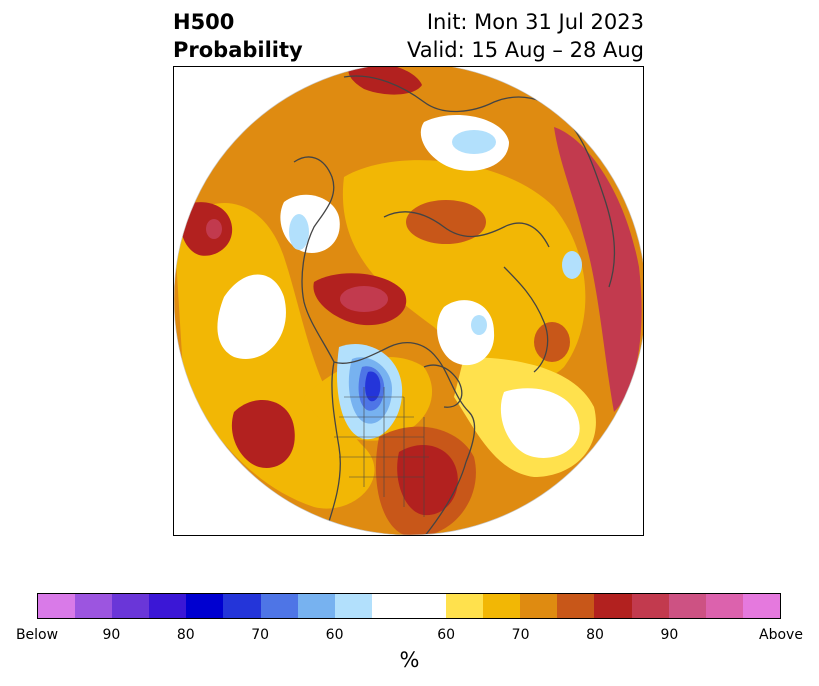  Describe the element at coordinates (409, 637) in the screenshot. I see `colorbar-tick-labels: Below 90 80 70 60 60 70 80 90 Above` at that location.